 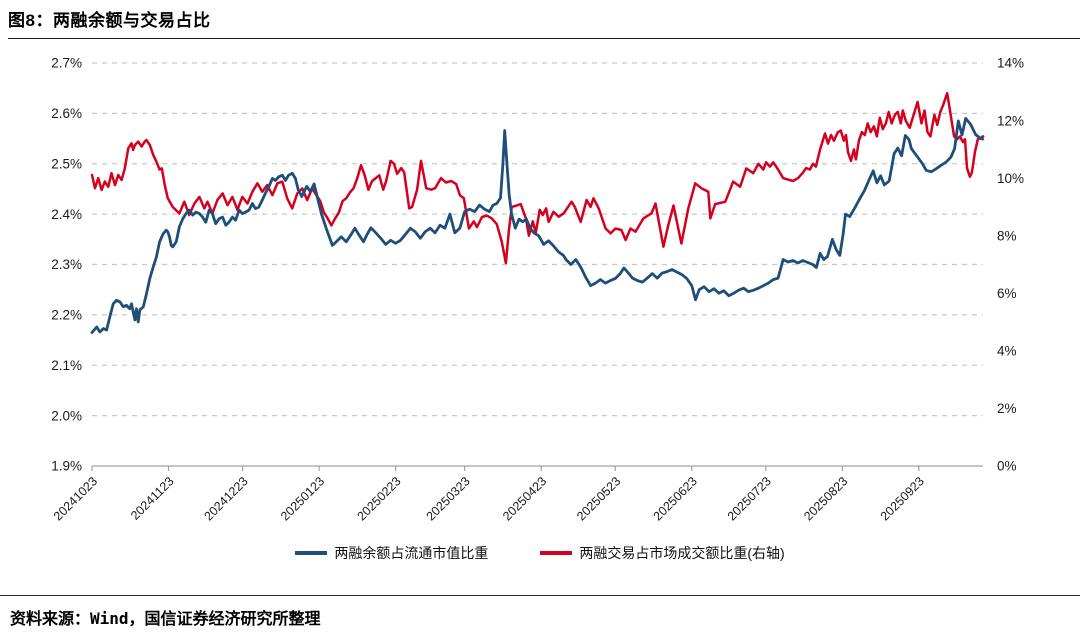 What do you see at coordinates (75, 498) in the screenshot?
I see `x-tick-label: 20241023` at bounding box center [75, 498].